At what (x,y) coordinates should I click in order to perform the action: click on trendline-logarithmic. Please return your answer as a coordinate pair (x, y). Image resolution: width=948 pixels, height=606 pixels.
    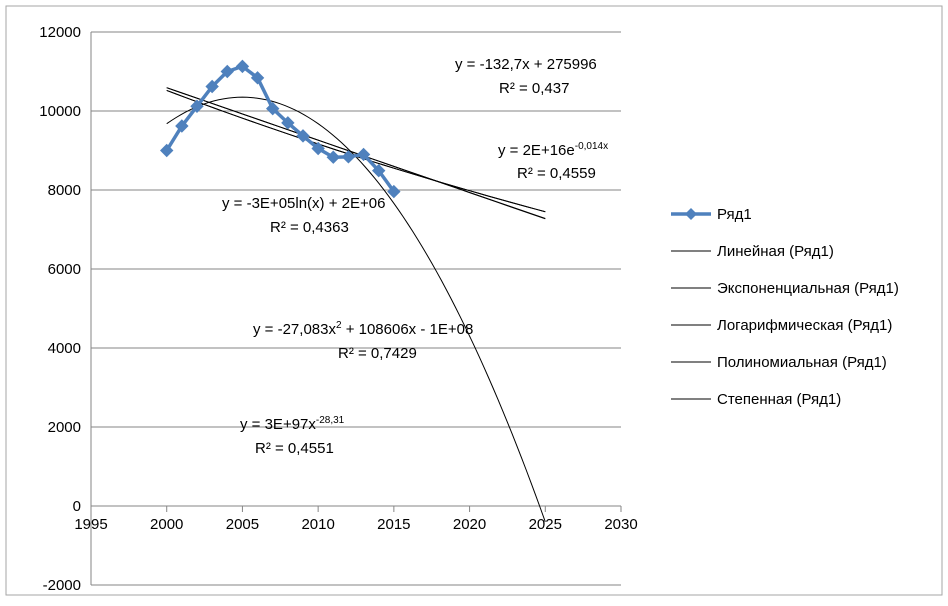
    Looking at the image, I should click on (356, 153).